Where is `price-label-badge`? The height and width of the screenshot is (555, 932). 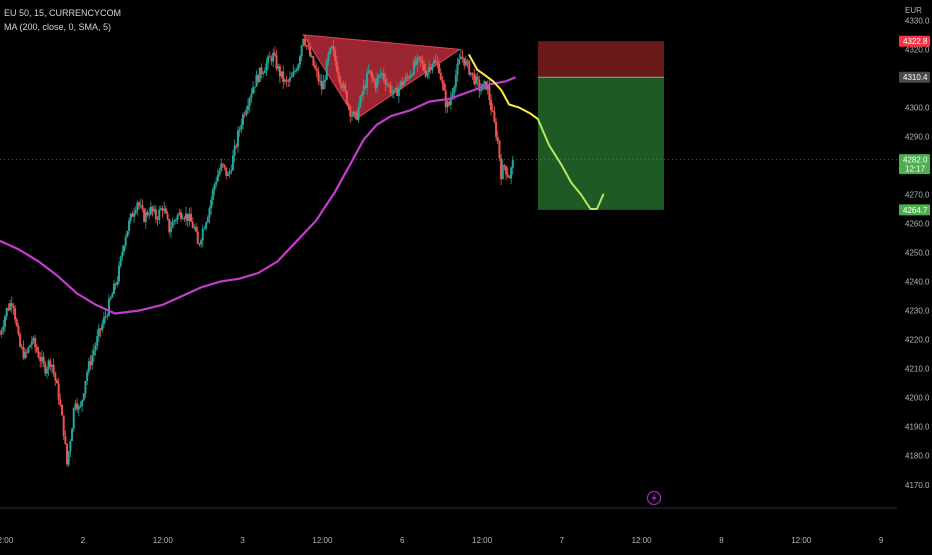 price-label-badge is located at coordinates (914, 41).